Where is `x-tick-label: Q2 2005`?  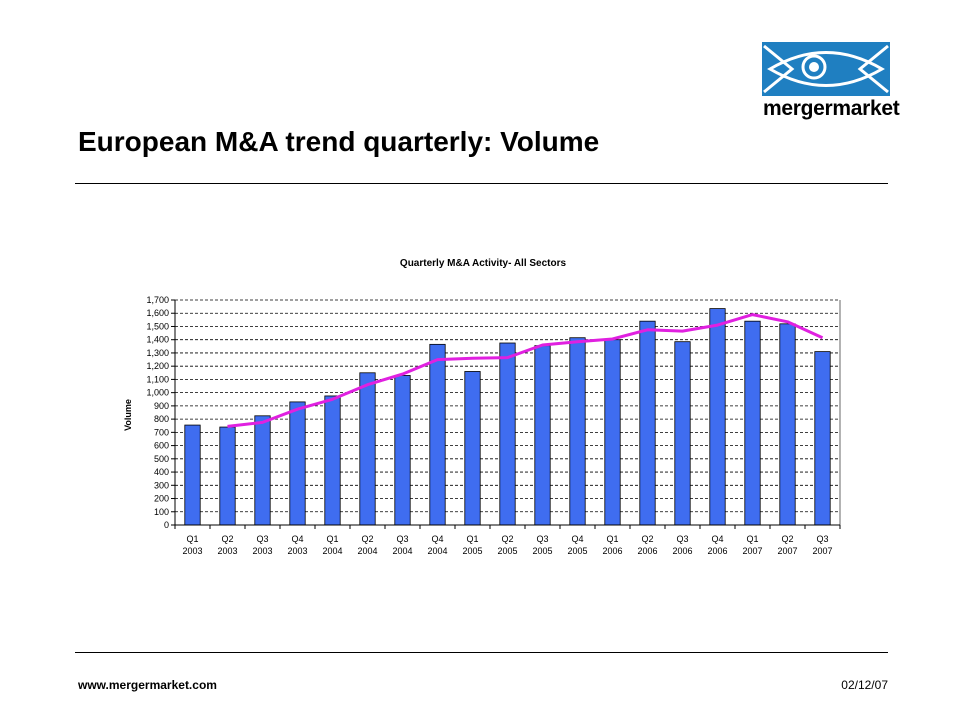
x-tick-label: Q2 2005 is located at coordinates (507, 545).